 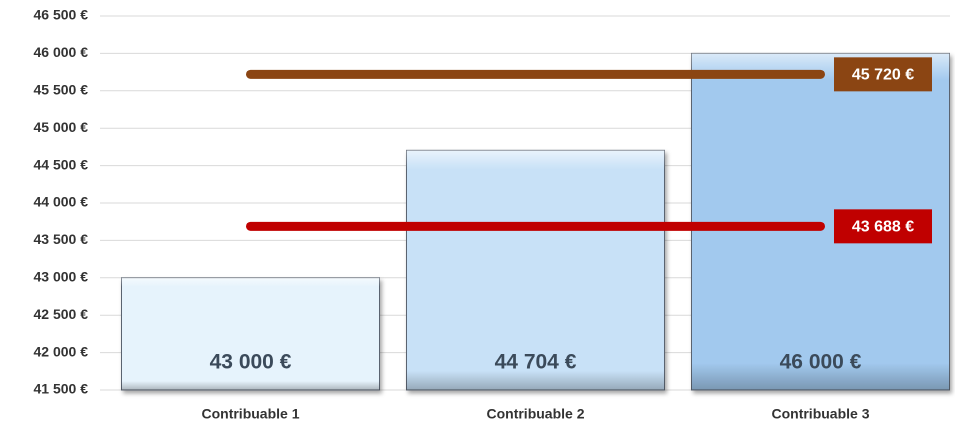 What do you see at coordinates (250, 333) in the screenshot?
I see `bar-bevel` at bounding box center [250, 333].